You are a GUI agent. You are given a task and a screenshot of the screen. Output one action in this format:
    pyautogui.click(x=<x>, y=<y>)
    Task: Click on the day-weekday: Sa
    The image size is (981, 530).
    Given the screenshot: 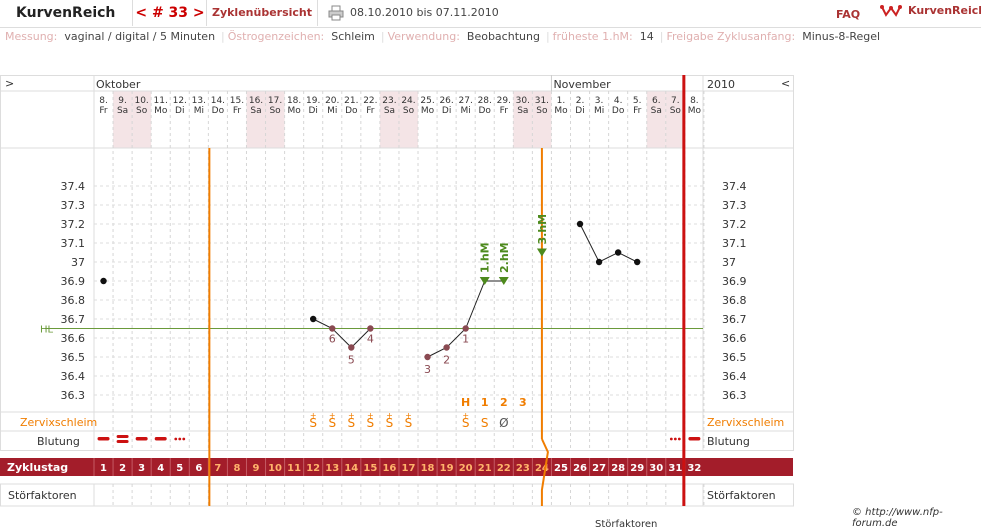 What is the action you would take?
    pyautogui.click(x=389, y=111)
    